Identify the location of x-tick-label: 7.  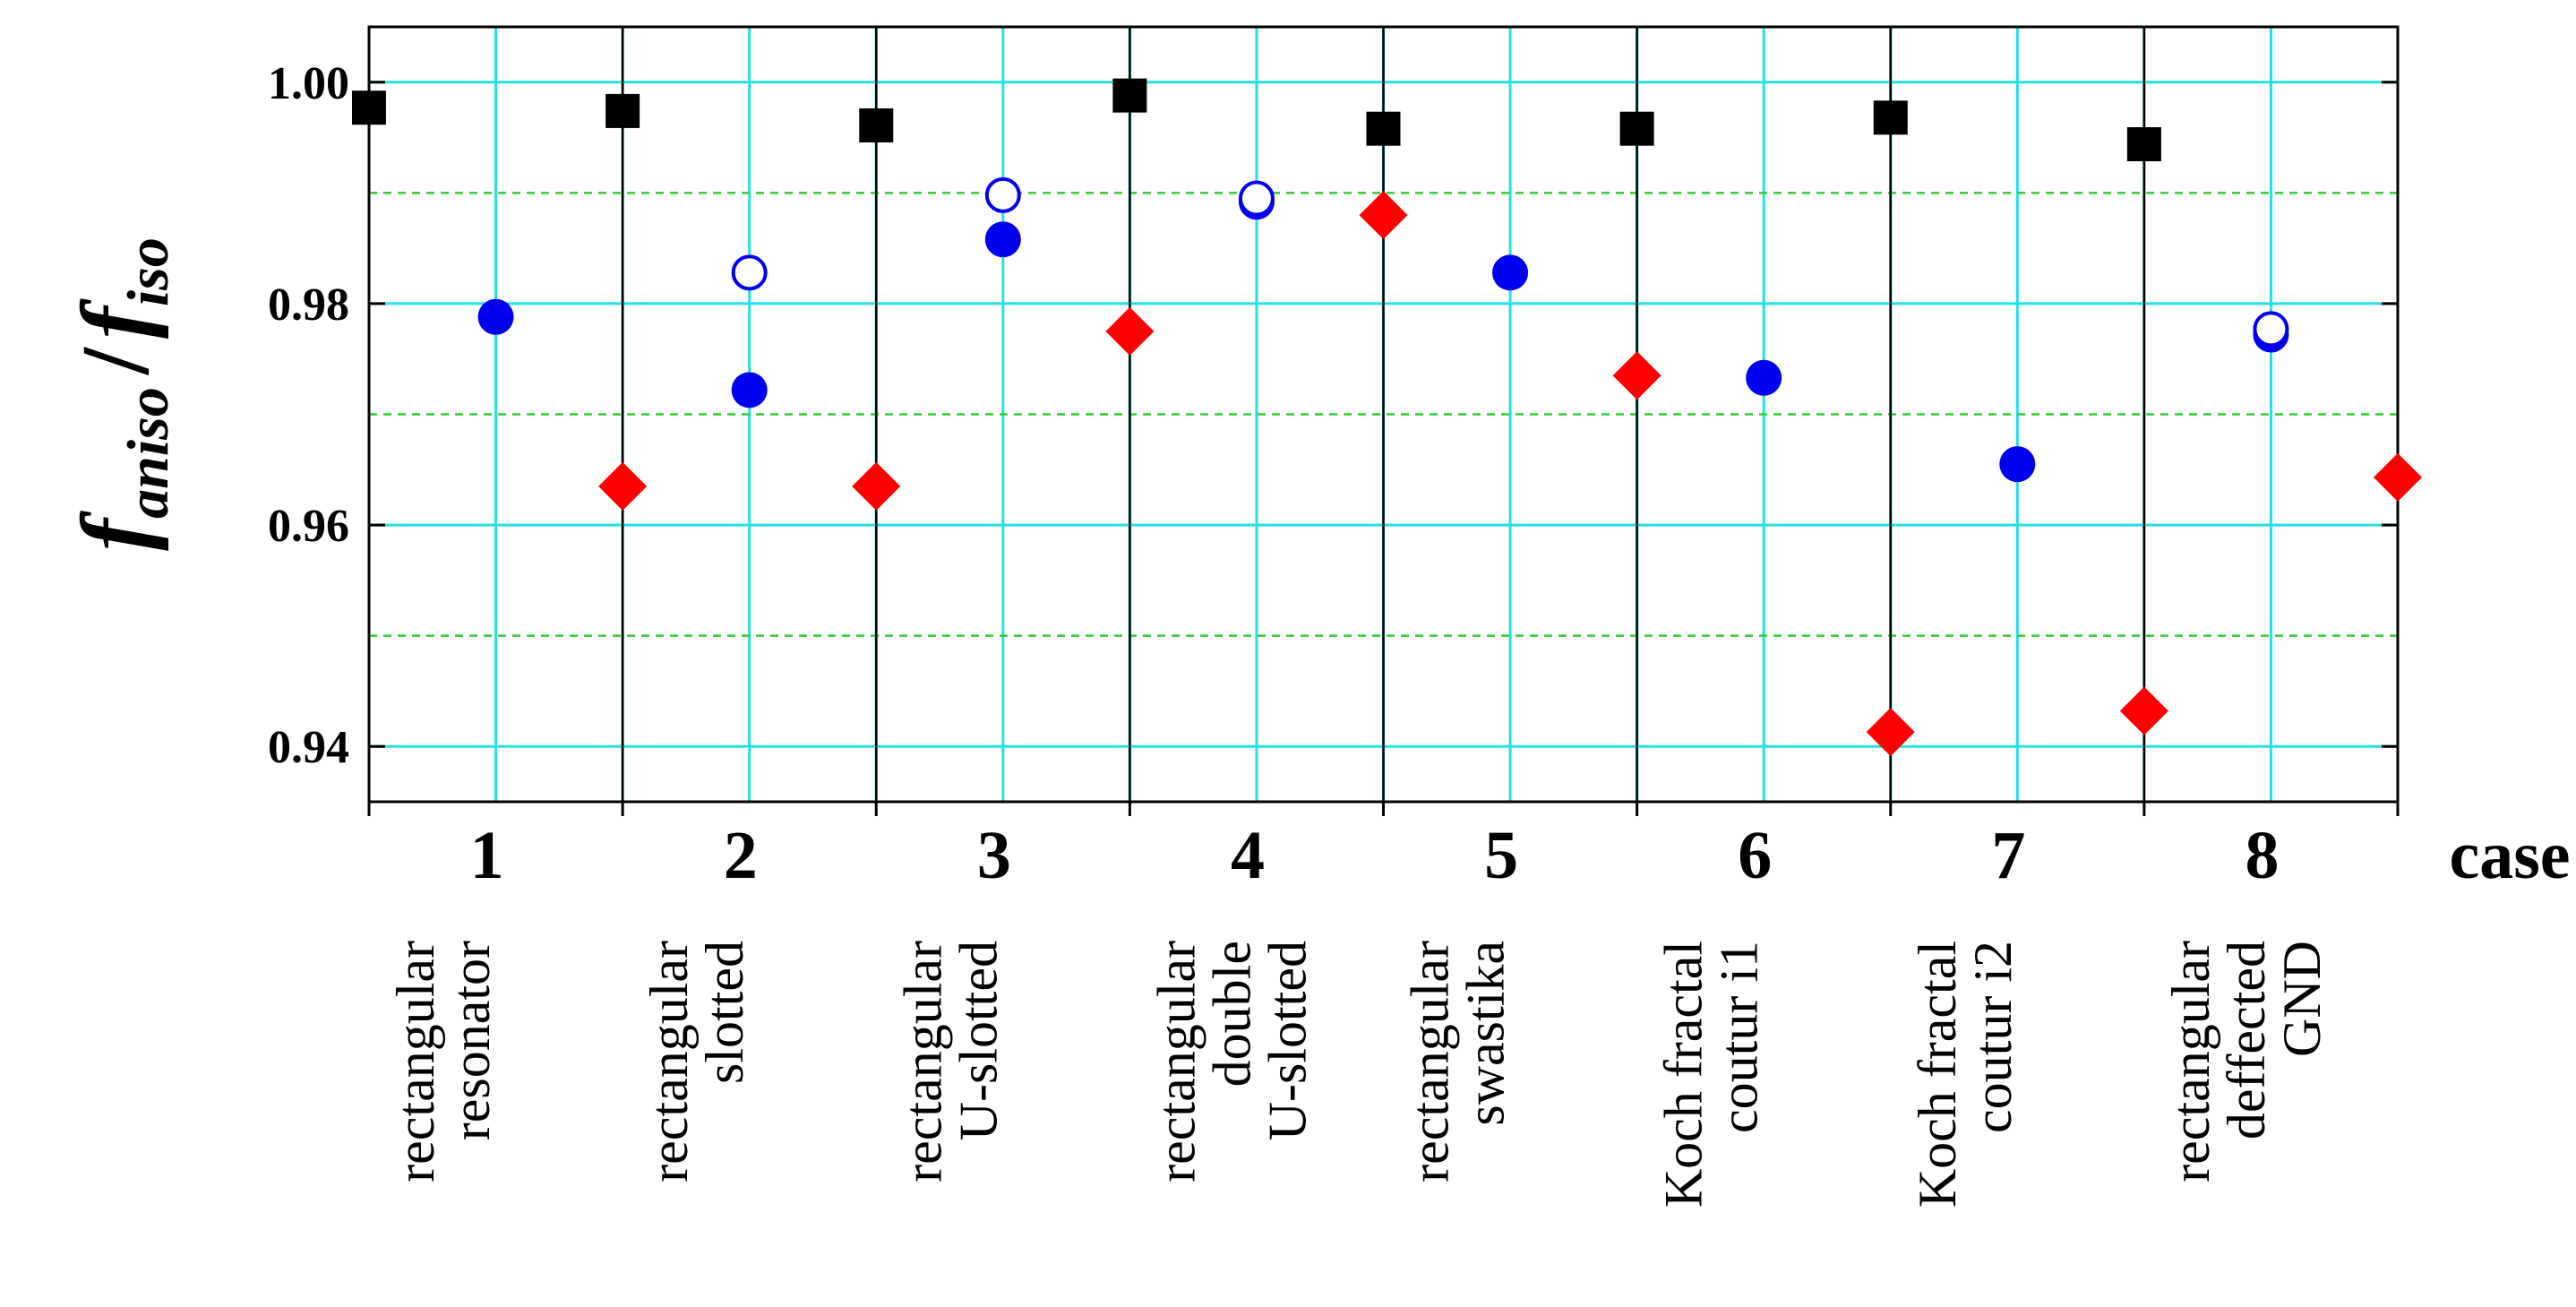
(2008, 855).